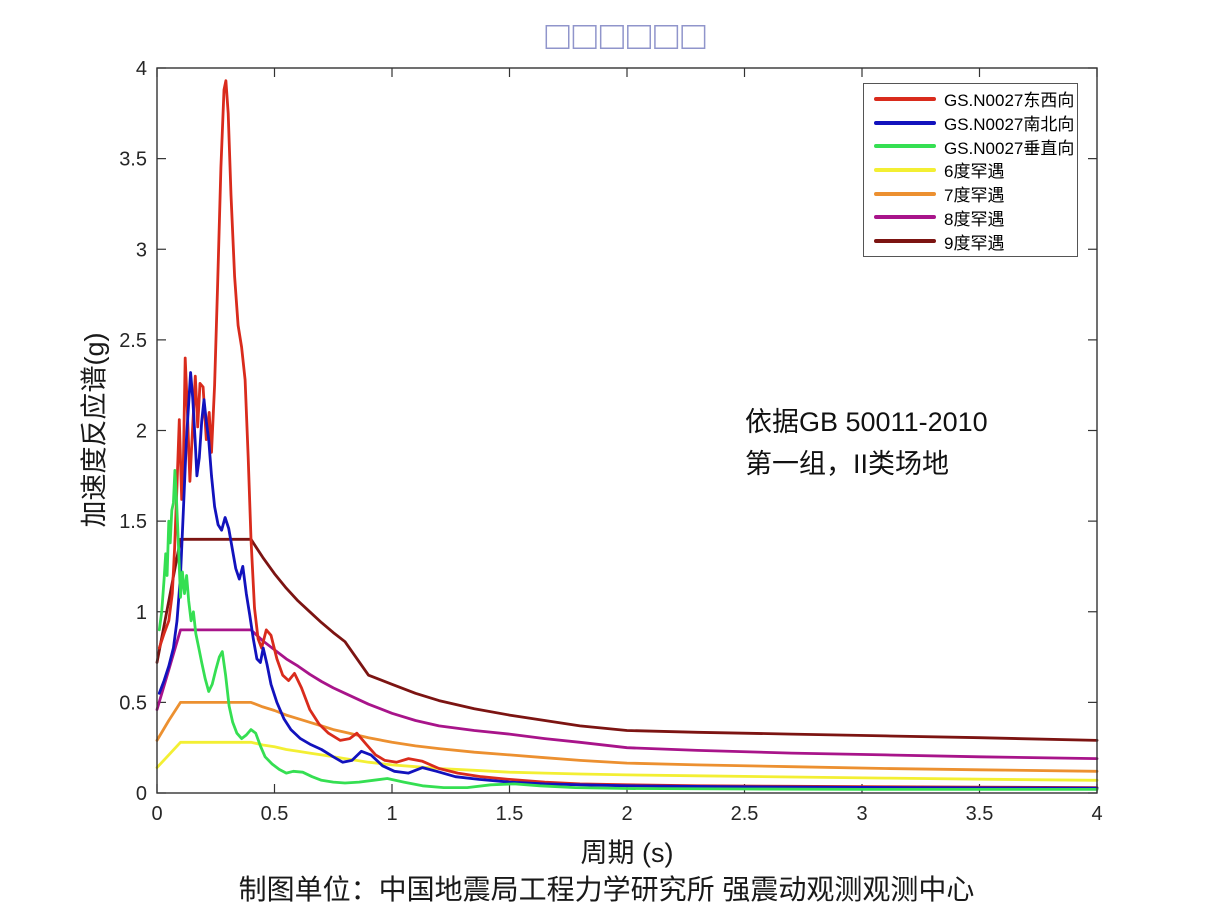 Image resolution: width=1213 pixels, height=909 pixels. I want to click on y-tick-label: 4, so click(141, 69).